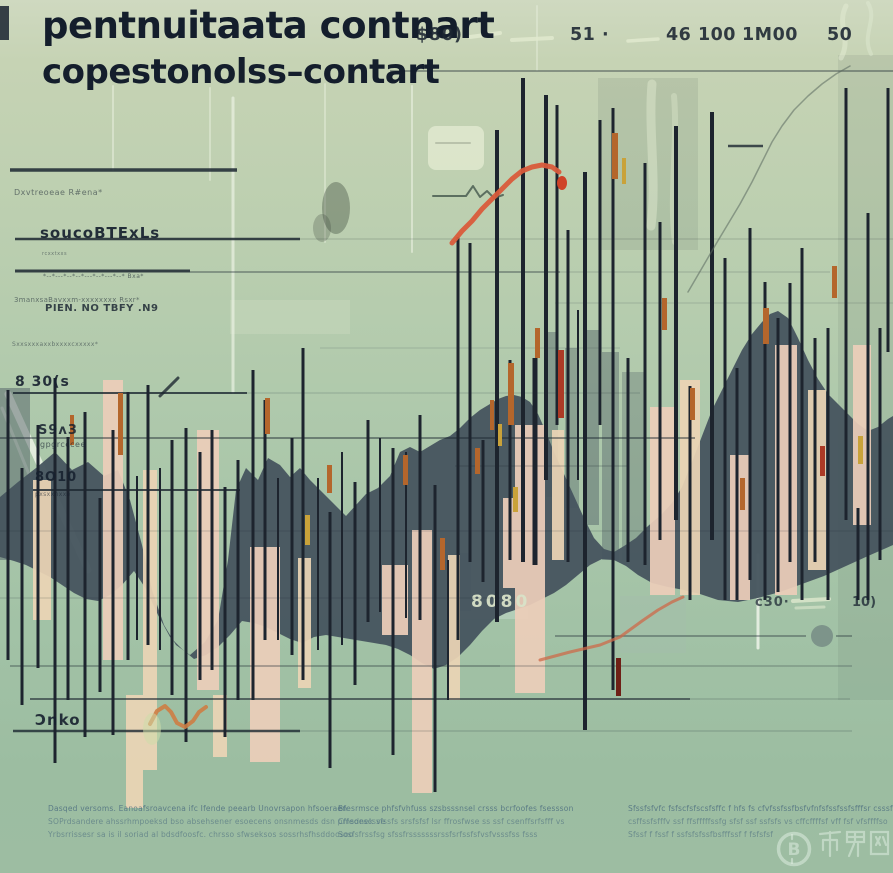 The image size is (893, 873). Describe the element at coordinates (822, 636) in the screenshot. I see `marker-dot` at that location.